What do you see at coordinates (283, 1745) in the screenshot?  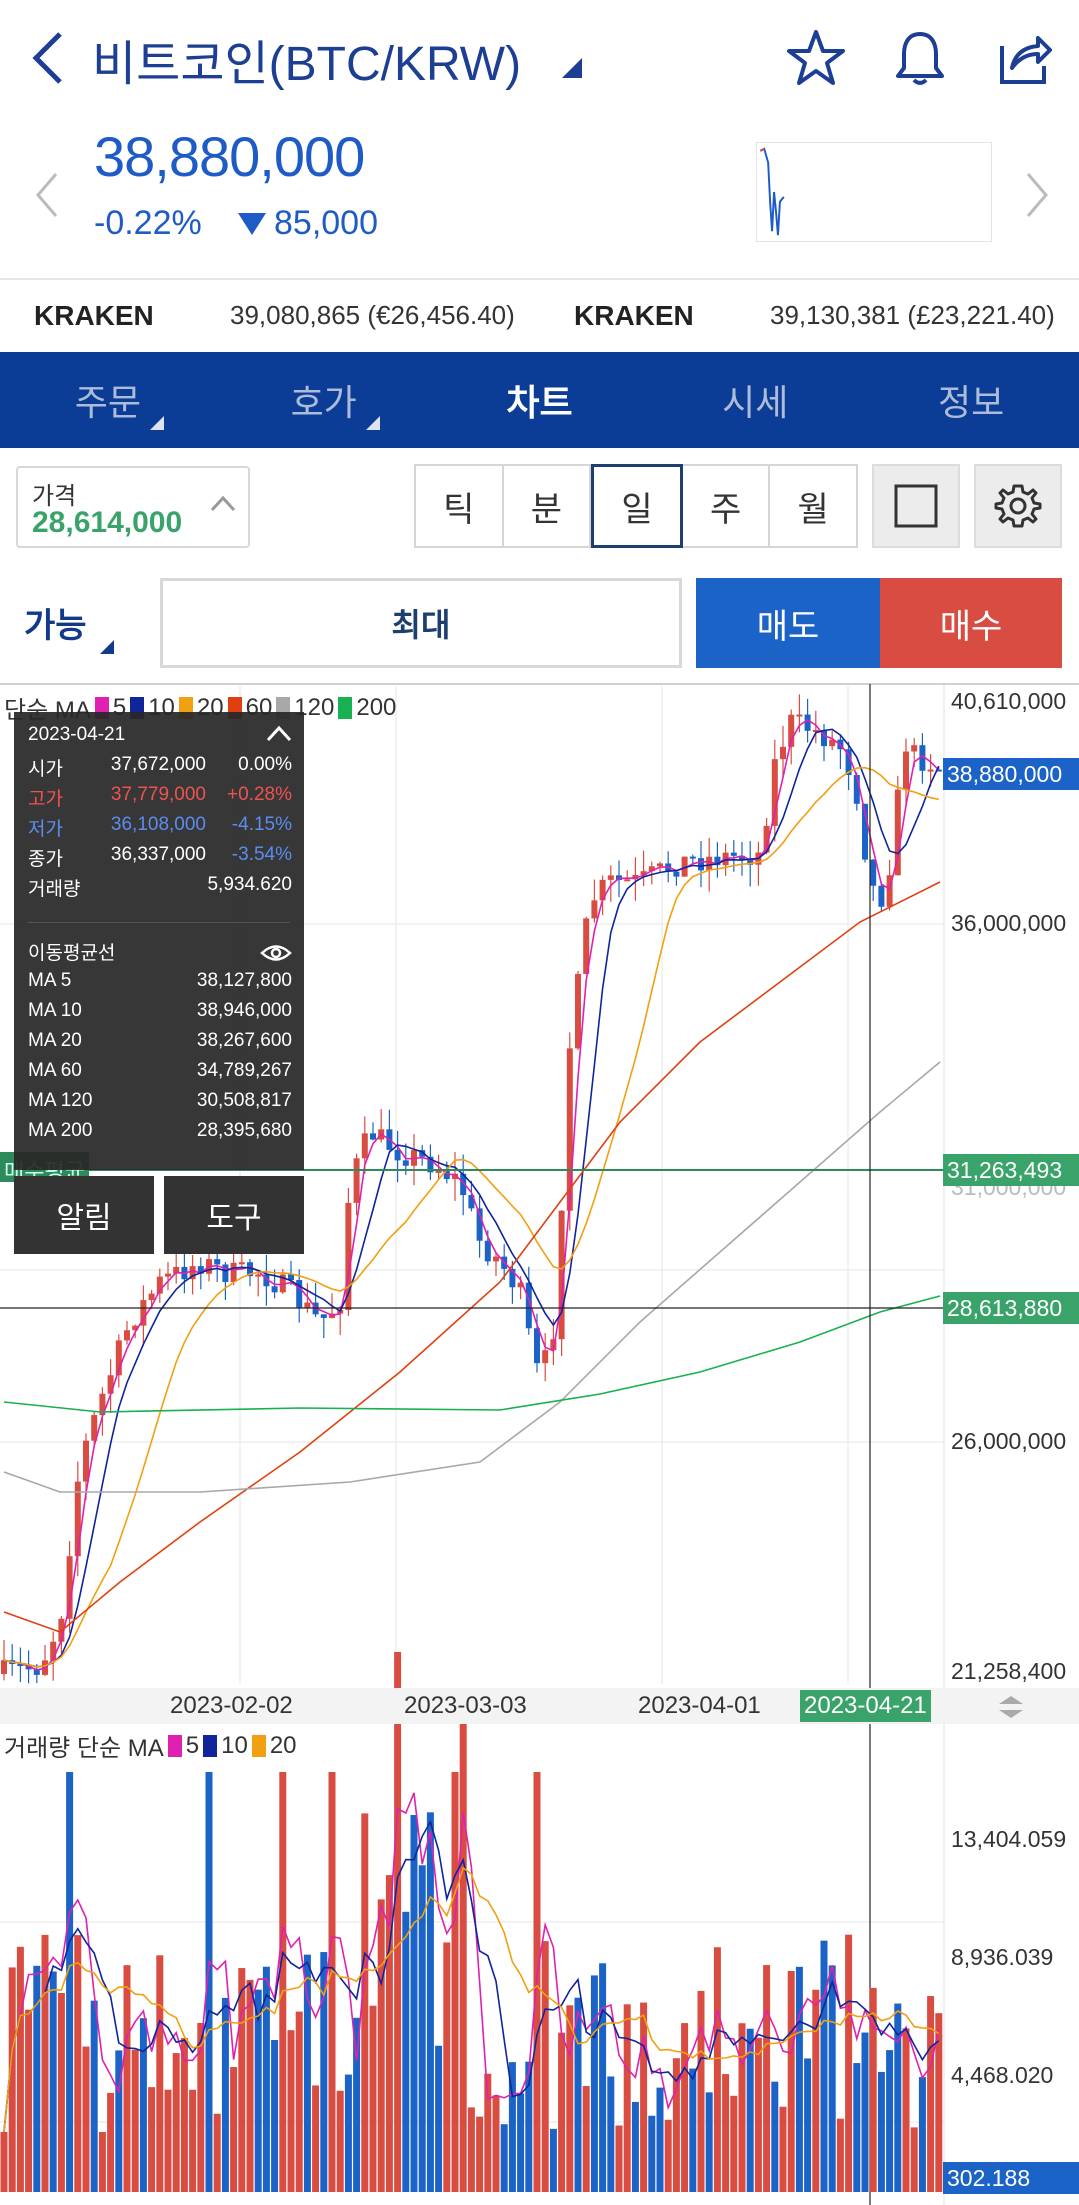 I see `legend-item: 20` at bounding box center [283, 1745].